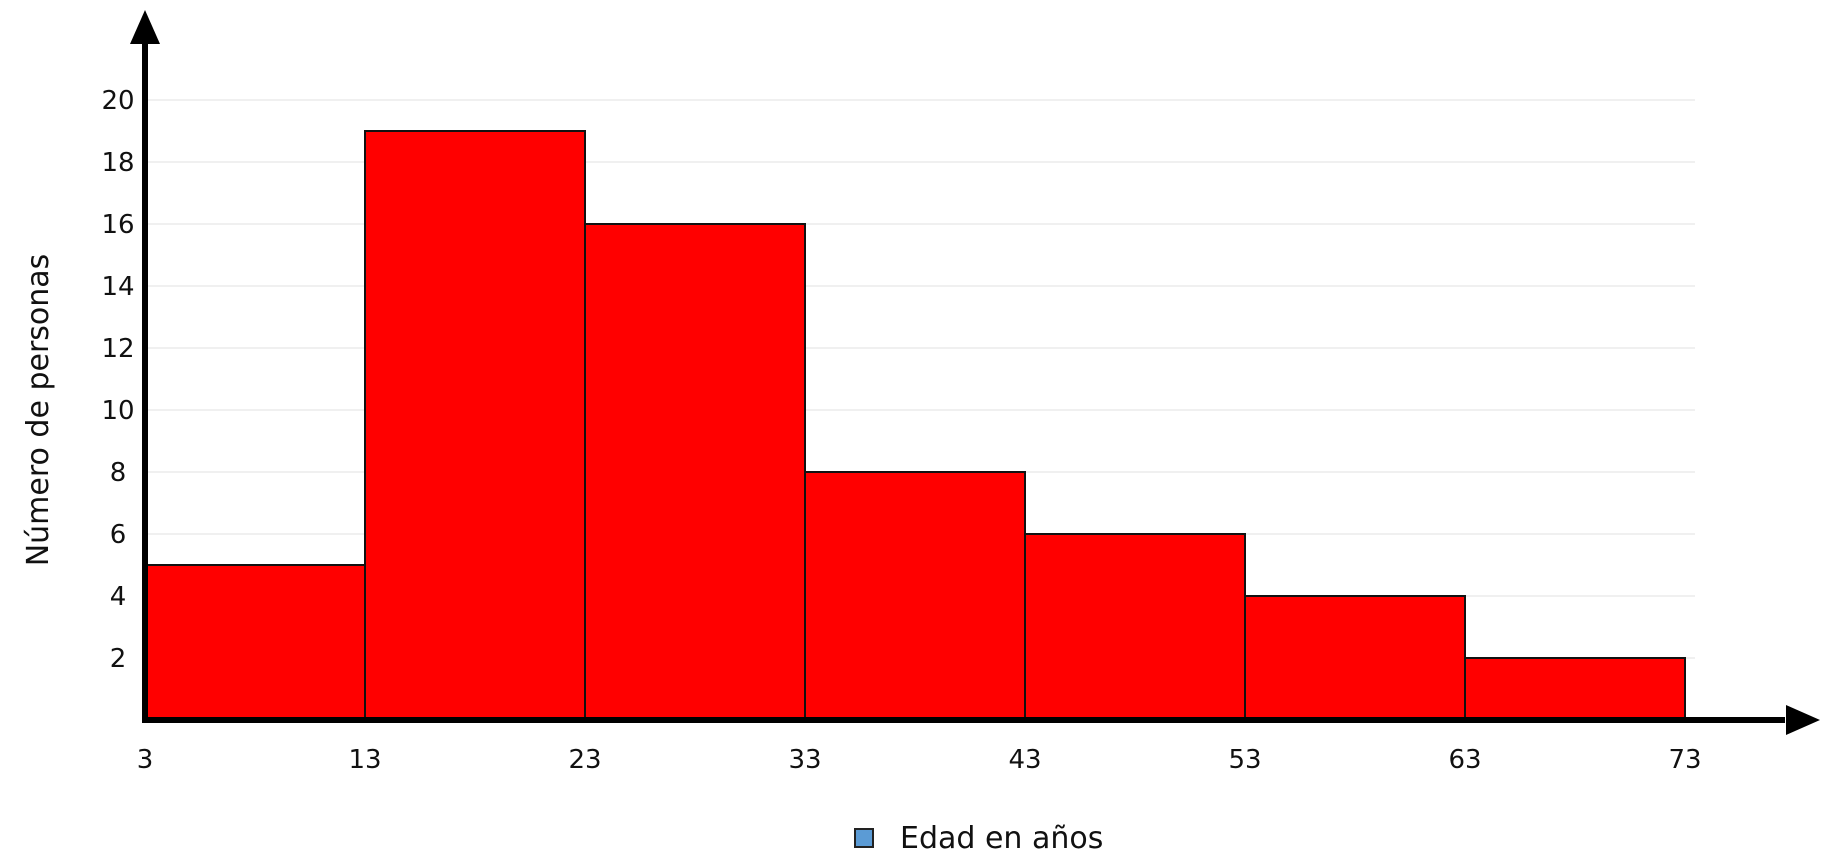 This screenshot has height=855, width=1822. Describe the element at coordinates (1464, 760) in the screenshot. I see `x-tick-label: 63` at that location.